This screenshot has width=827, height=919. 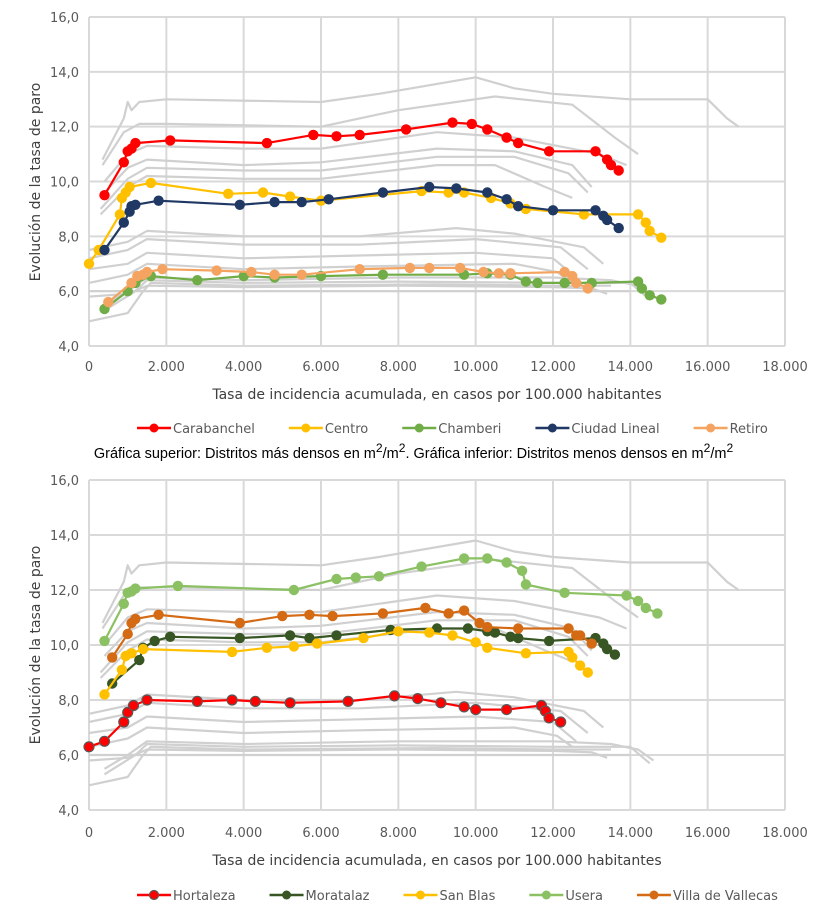 I want to click on y-tick-label: 4,0, so click(x=68, y=347).